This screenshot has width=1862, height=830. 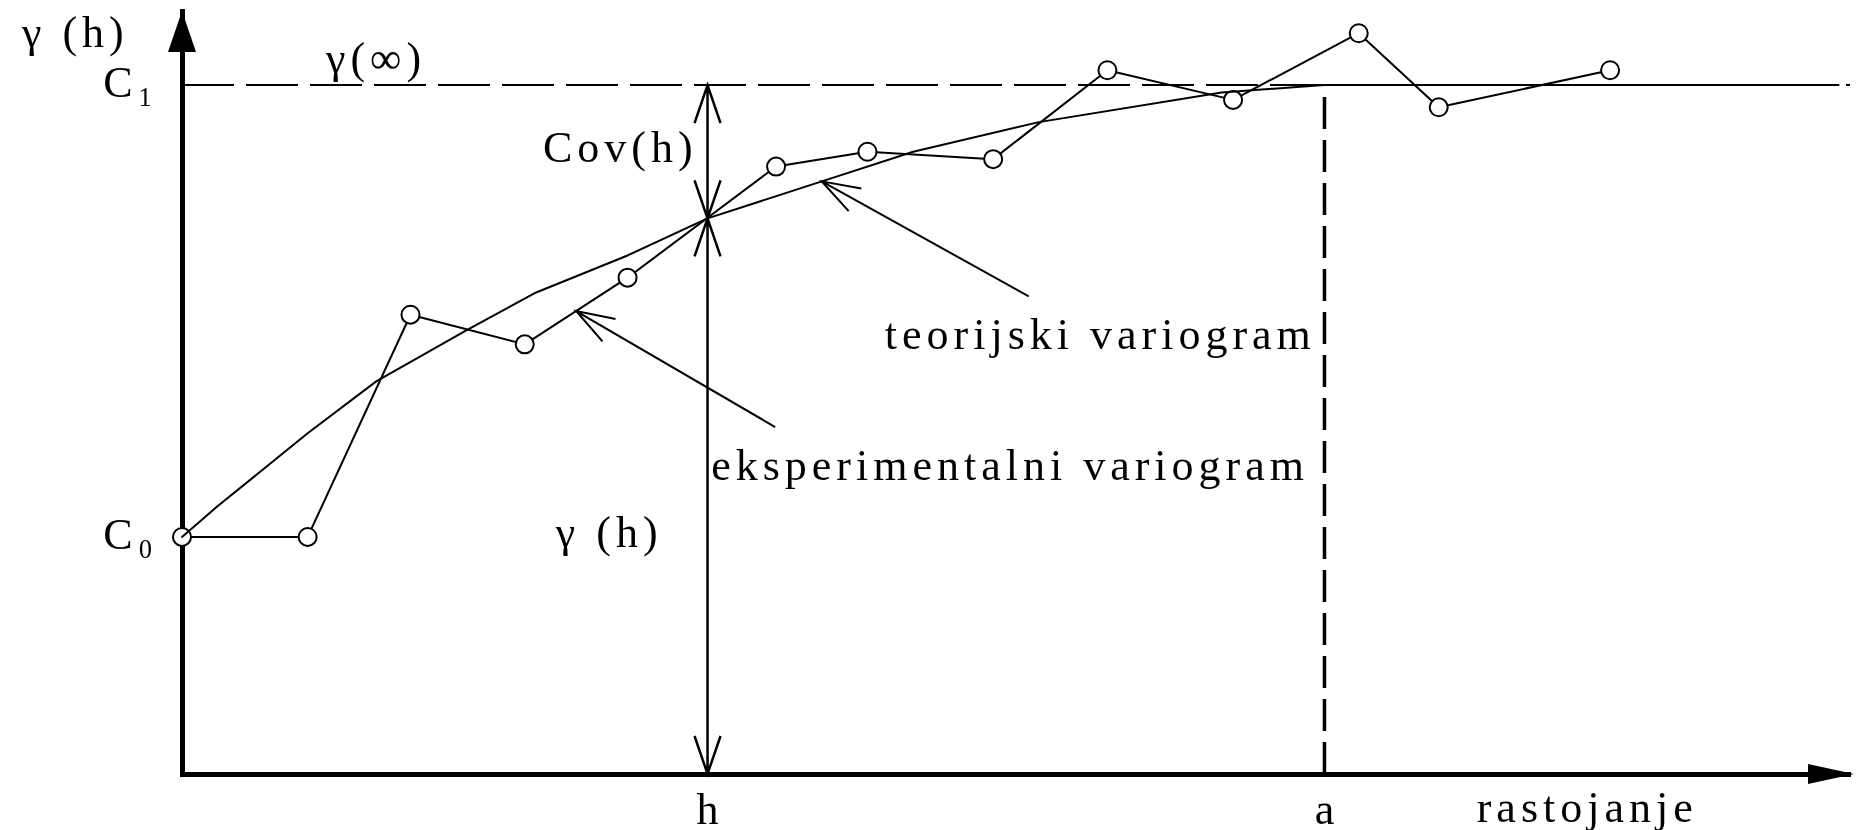 I want to click on annotation: eksperimentalni variogram, so click(x=1010, y=465).